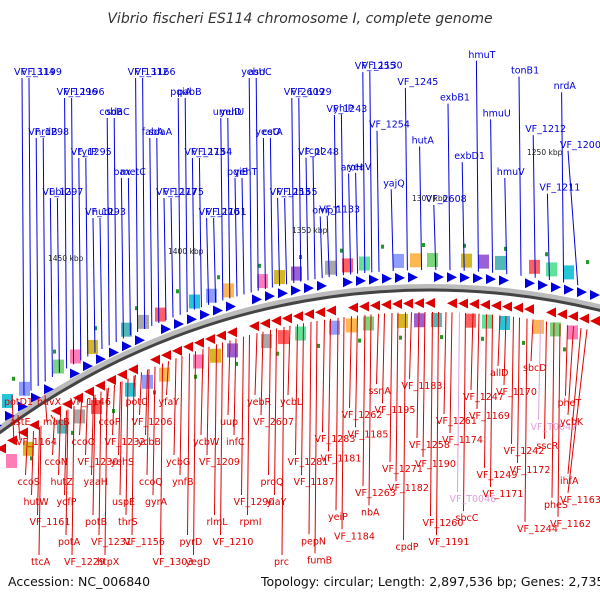 The width and height of the screenshot is (600, 600). What do you see at coordinates (483, 397) in the screenshot?
I see `reverse-gene-label: VF_1247` at bounding box center [483, 397].